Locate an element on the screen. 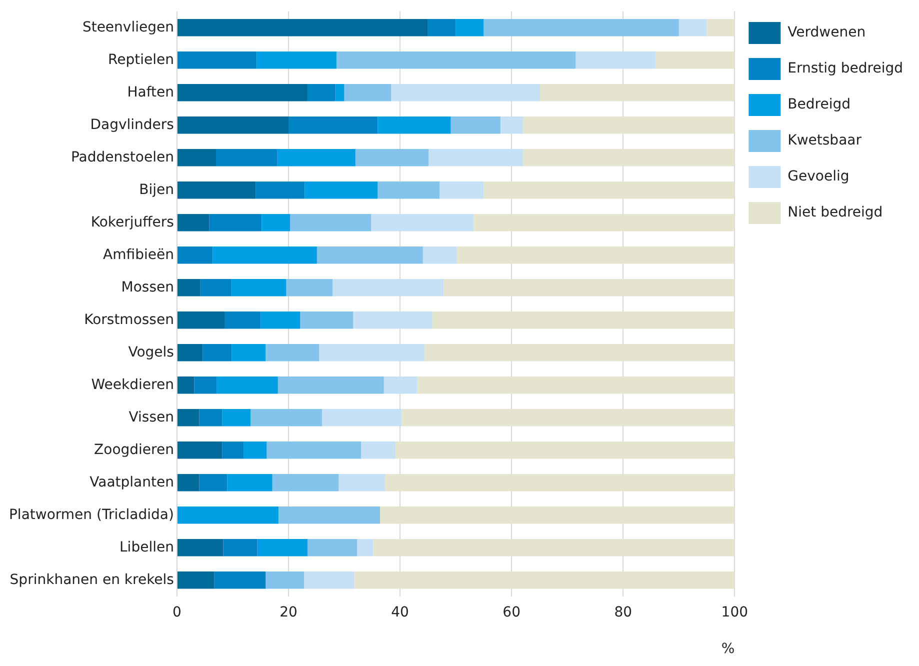  y-tick-label: Weekdieren is located at coordinates (132, 384).